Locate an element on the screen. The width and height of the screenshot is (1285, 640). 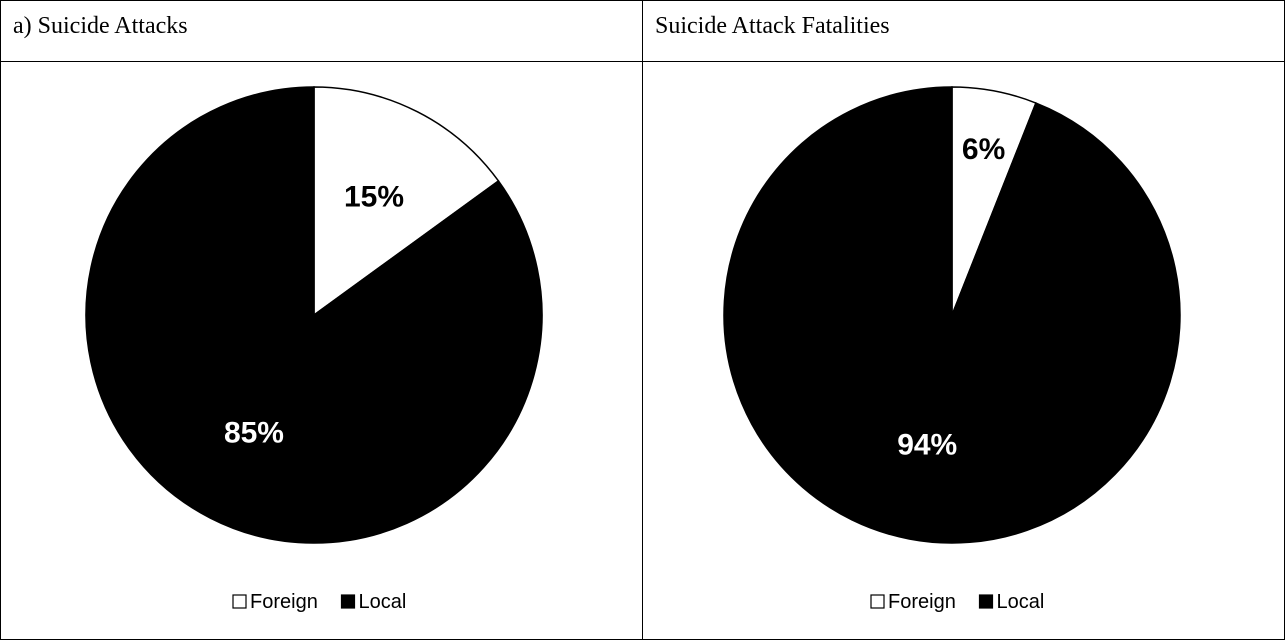
pie-slice-foreign is located at coordinates (406, 201).